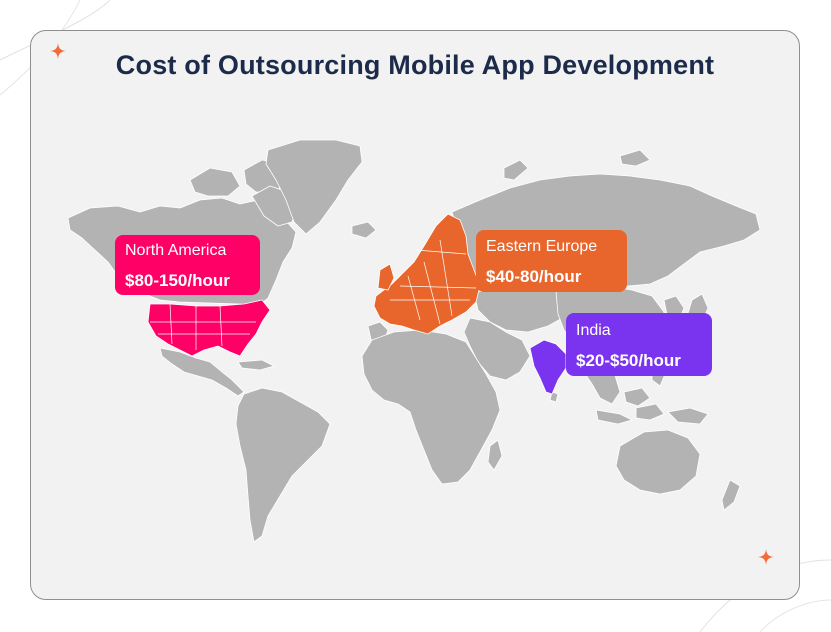 This screenshot has width=831, height=632. What do you see at coordinates (593, 330) in the screenshot?
I see `india-label: India` at bounding box center [593, 330].